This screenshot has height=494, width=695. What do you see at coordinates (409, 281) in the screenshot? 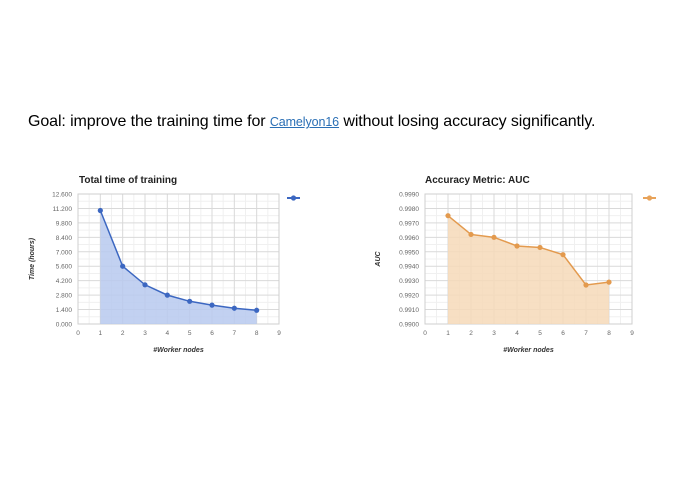
I see `y-tick-label: 0.9930` at bounding box center [409, 281].